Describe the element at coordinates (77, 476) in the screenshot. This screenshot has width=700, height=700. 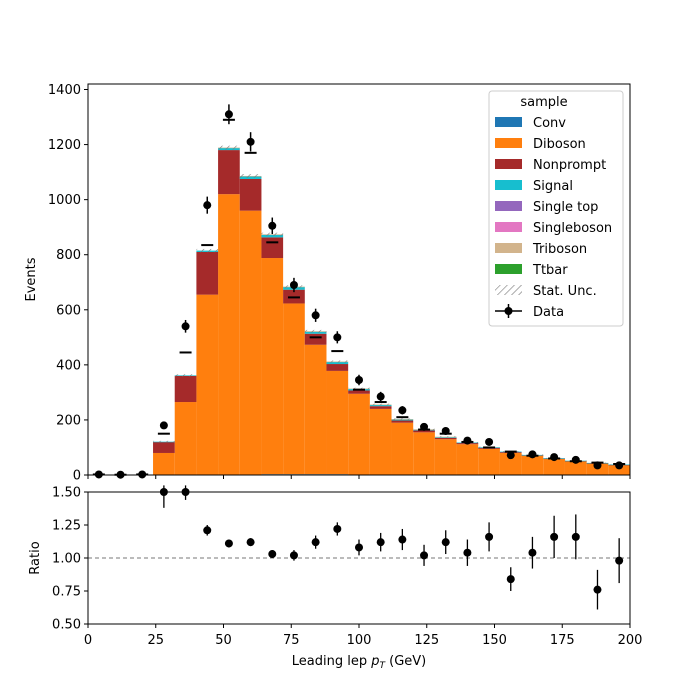
I see `y-tick-label: 0` at that location.